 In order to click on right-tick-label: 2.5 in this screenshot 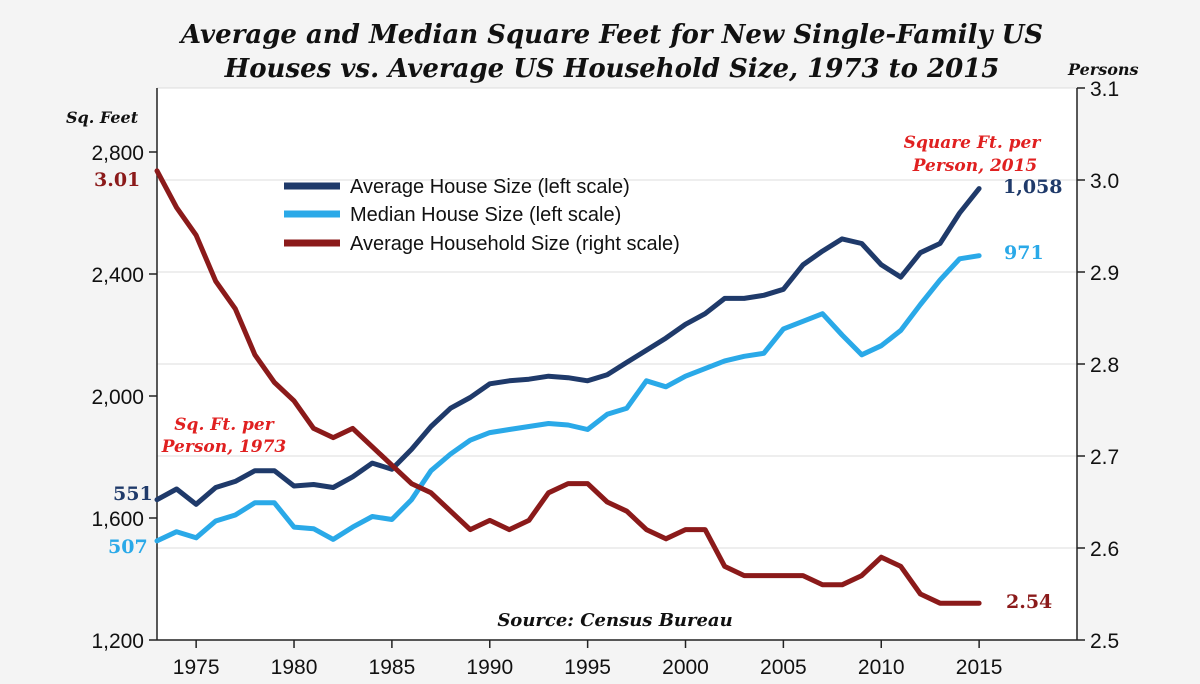, I will do `click(1104, 641)`.